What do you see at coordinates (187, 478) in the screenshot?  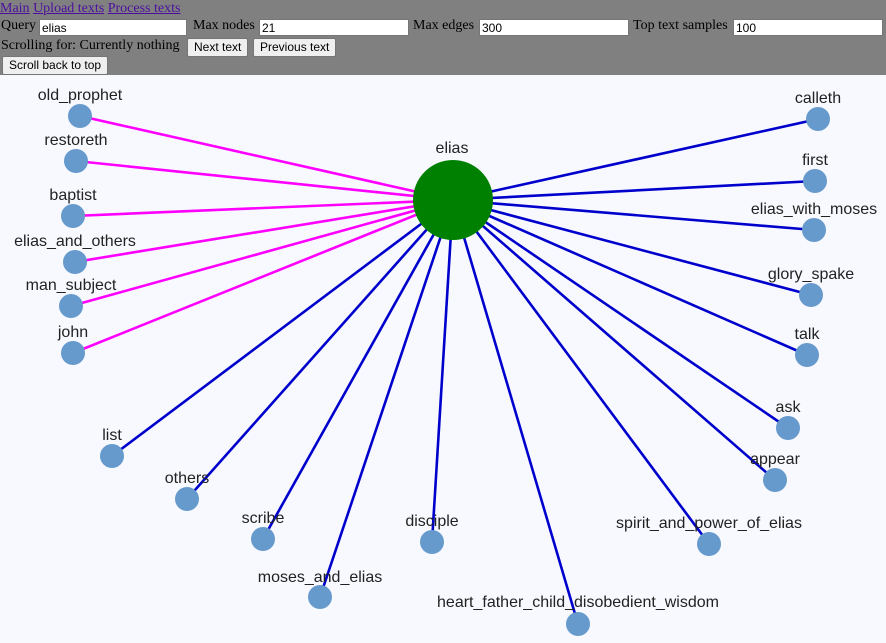 I see `node-label-others: others` at bounding box center [187, 478].